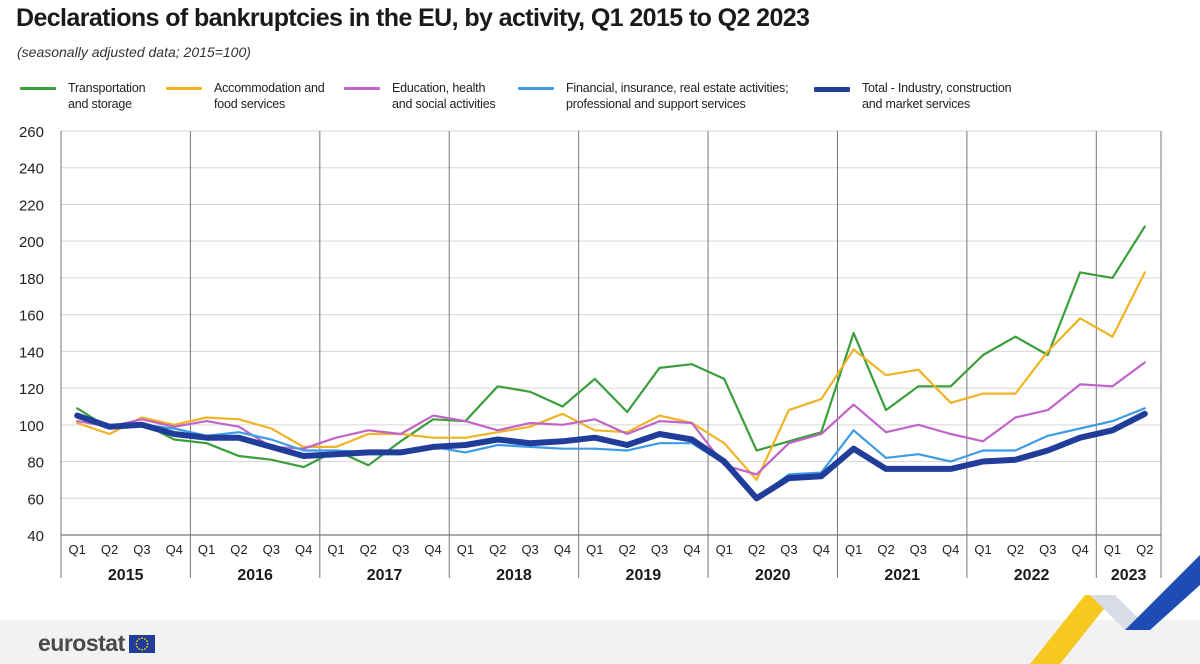 The image size is (1200, 664). I want to click on legend-swatch-transport, so click(38, 88).